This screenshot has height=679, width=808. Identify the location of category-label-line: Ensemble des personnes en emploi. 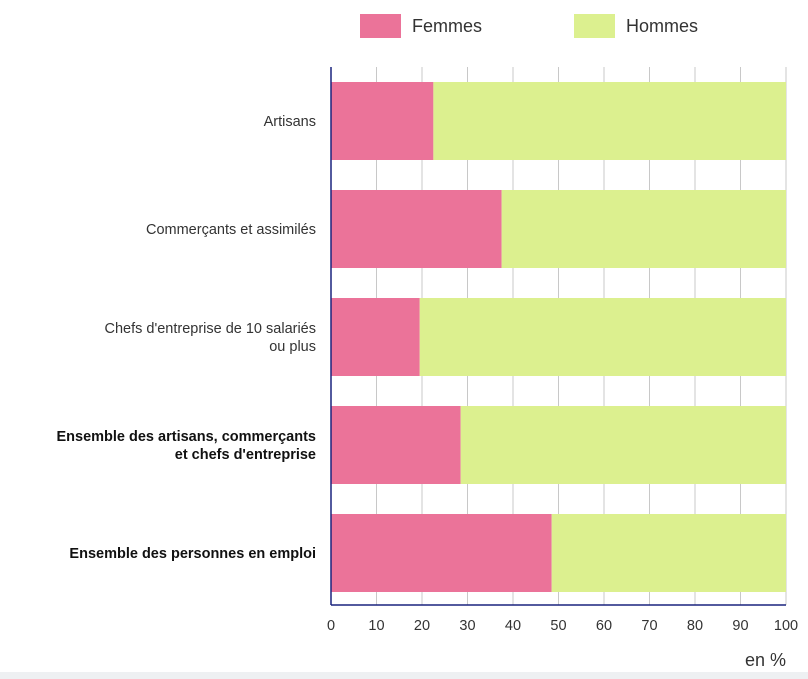
(192, 554).